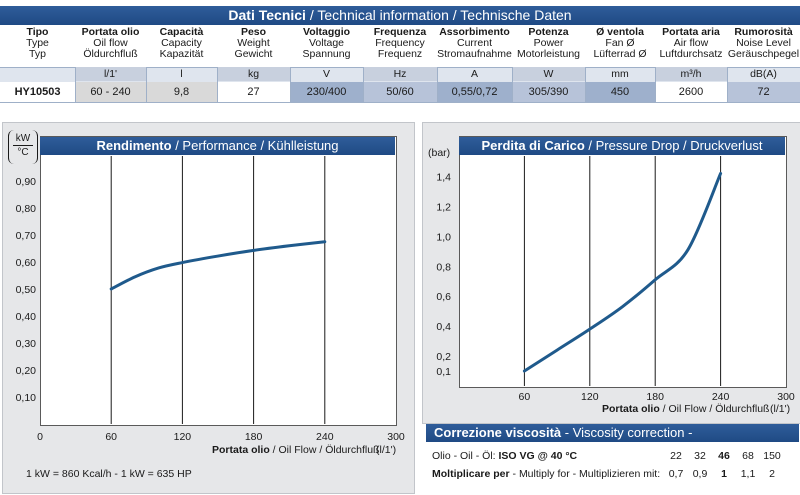 Image resolution: width=800 pixels, height=495 pixels. Describe the element at coordinates (620, 47) in the screenshot. I see `column-header: Ø ventola Fan Ø Lüfterrad Ø` at that location.